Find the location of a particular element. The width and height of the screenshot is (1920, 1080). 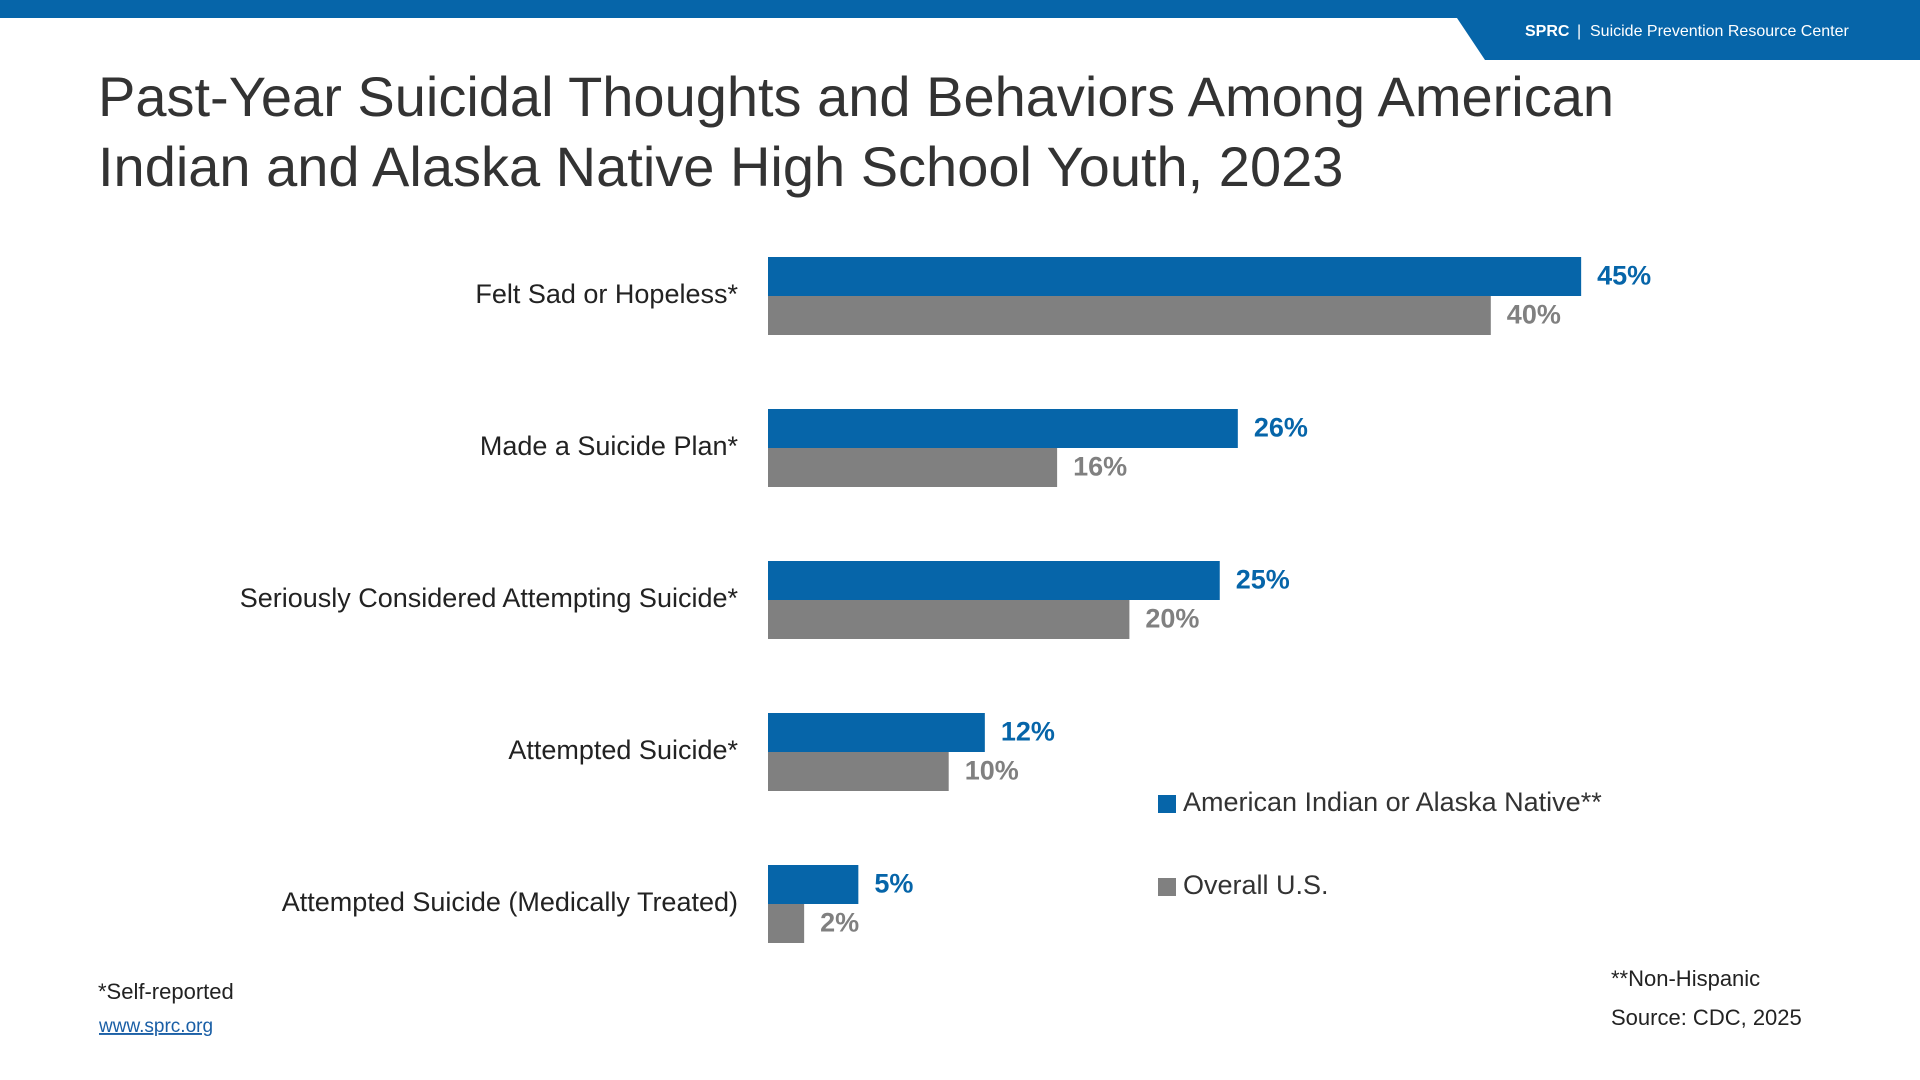

category-label: Seriously Considered Attempting Suicide* is located at coordinates (489, 598).